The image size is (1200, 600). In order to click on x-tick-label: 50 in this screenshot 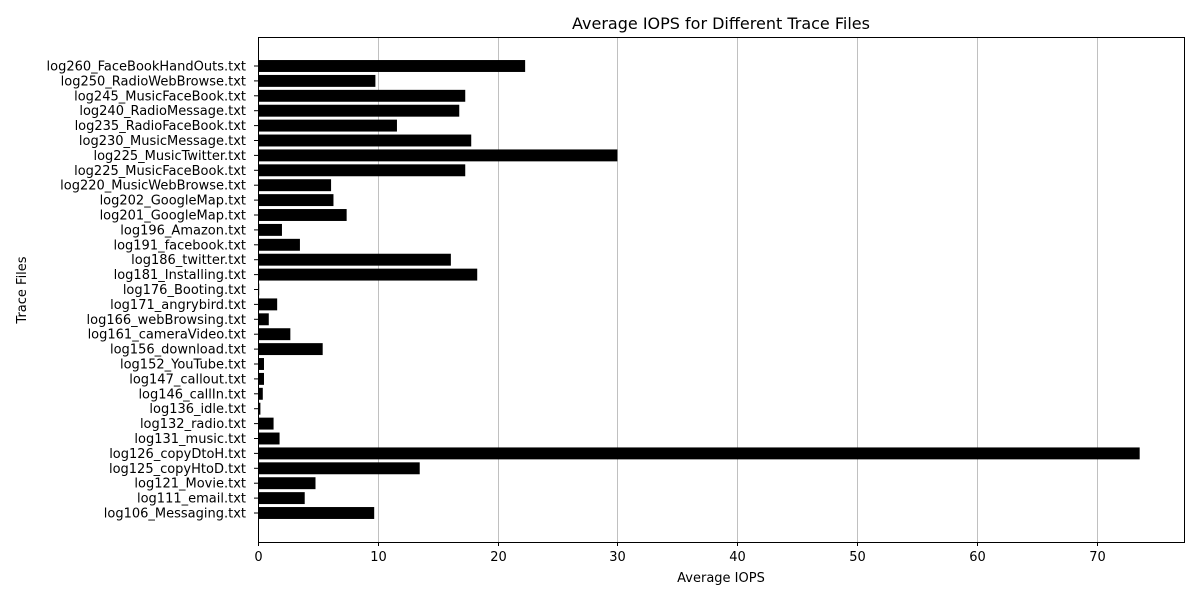, I will do `click(857, 557)`.